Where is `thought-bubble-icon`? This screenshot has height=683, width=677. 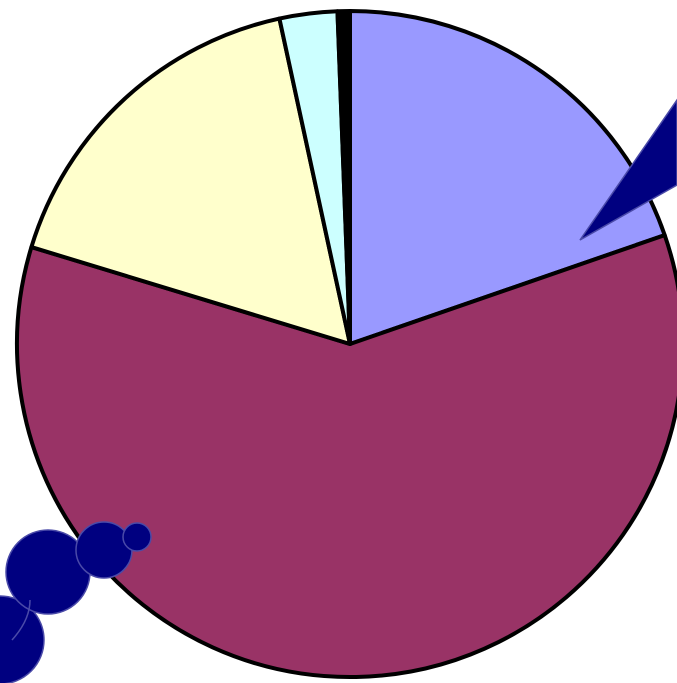
thought-bubble-icon is located at coordinates (76, 602).